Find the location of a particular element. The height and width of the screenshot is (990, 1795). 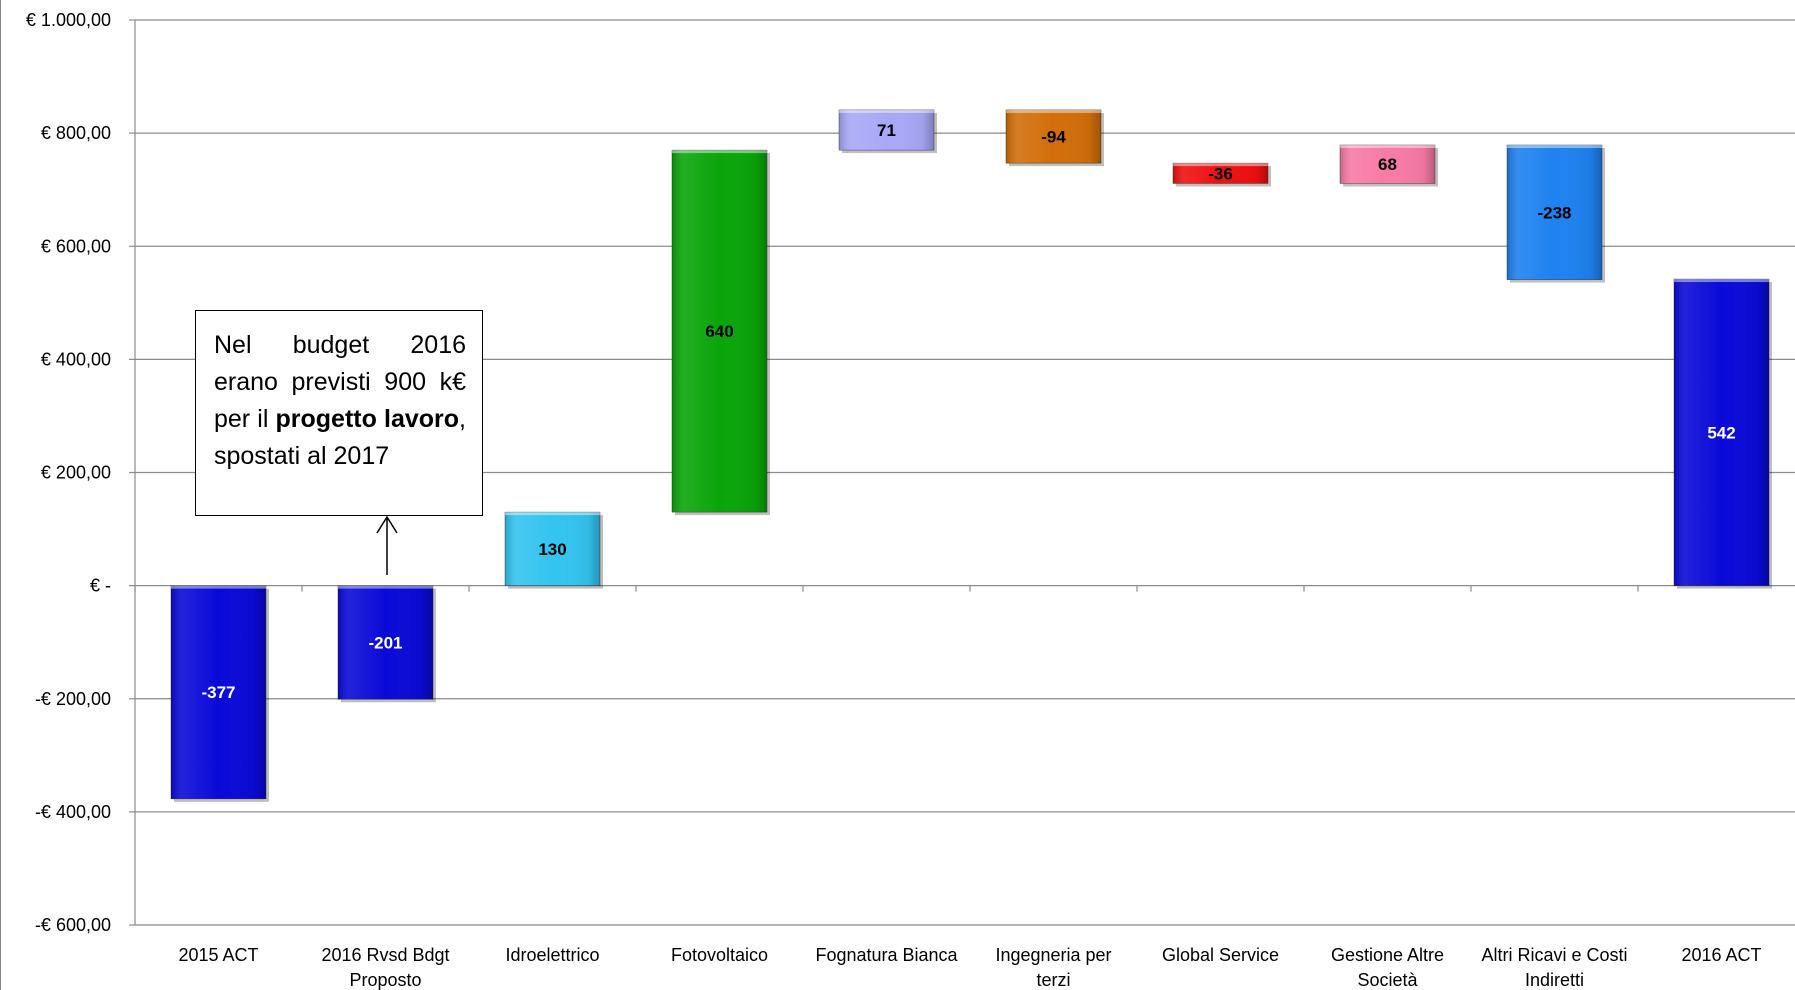

x-category-label: Società is located at coordinates (1387, 980).